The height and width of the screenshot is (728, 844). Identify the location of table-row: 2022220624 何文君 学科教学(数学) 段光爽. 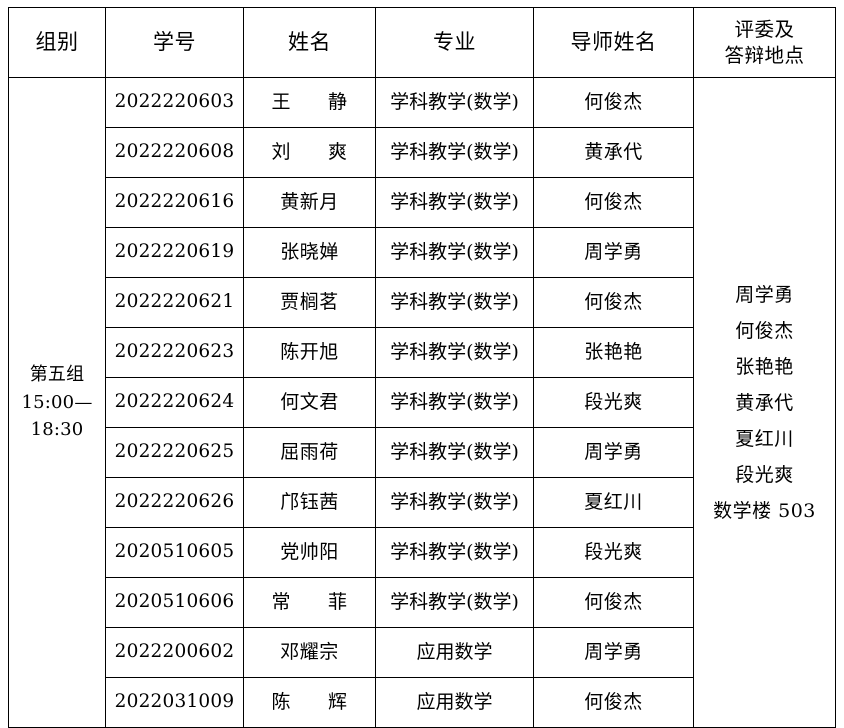
(422, 402).